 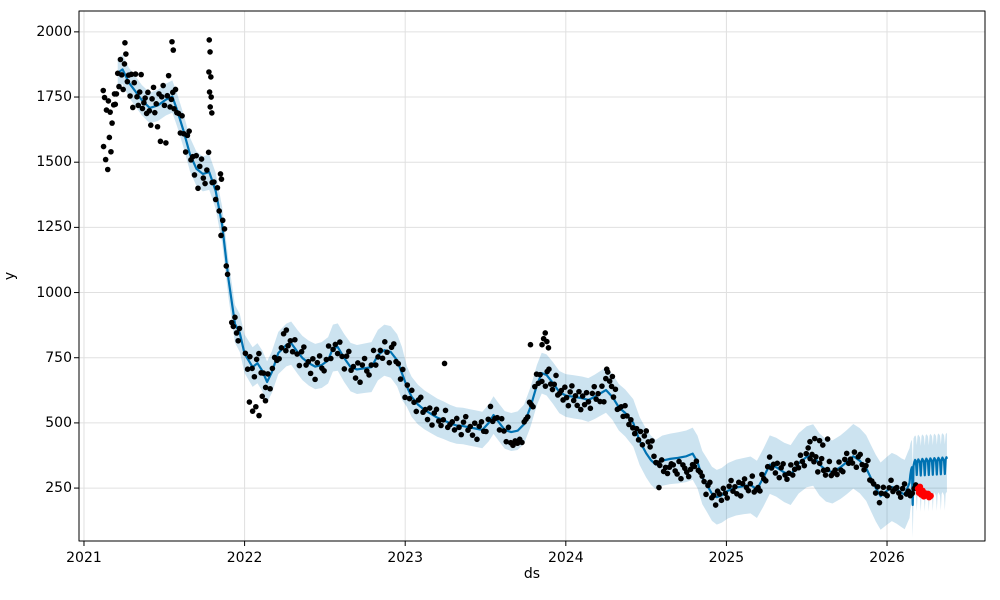 I want to click on y-tick-label: 2000, so click(x=54, y=31).